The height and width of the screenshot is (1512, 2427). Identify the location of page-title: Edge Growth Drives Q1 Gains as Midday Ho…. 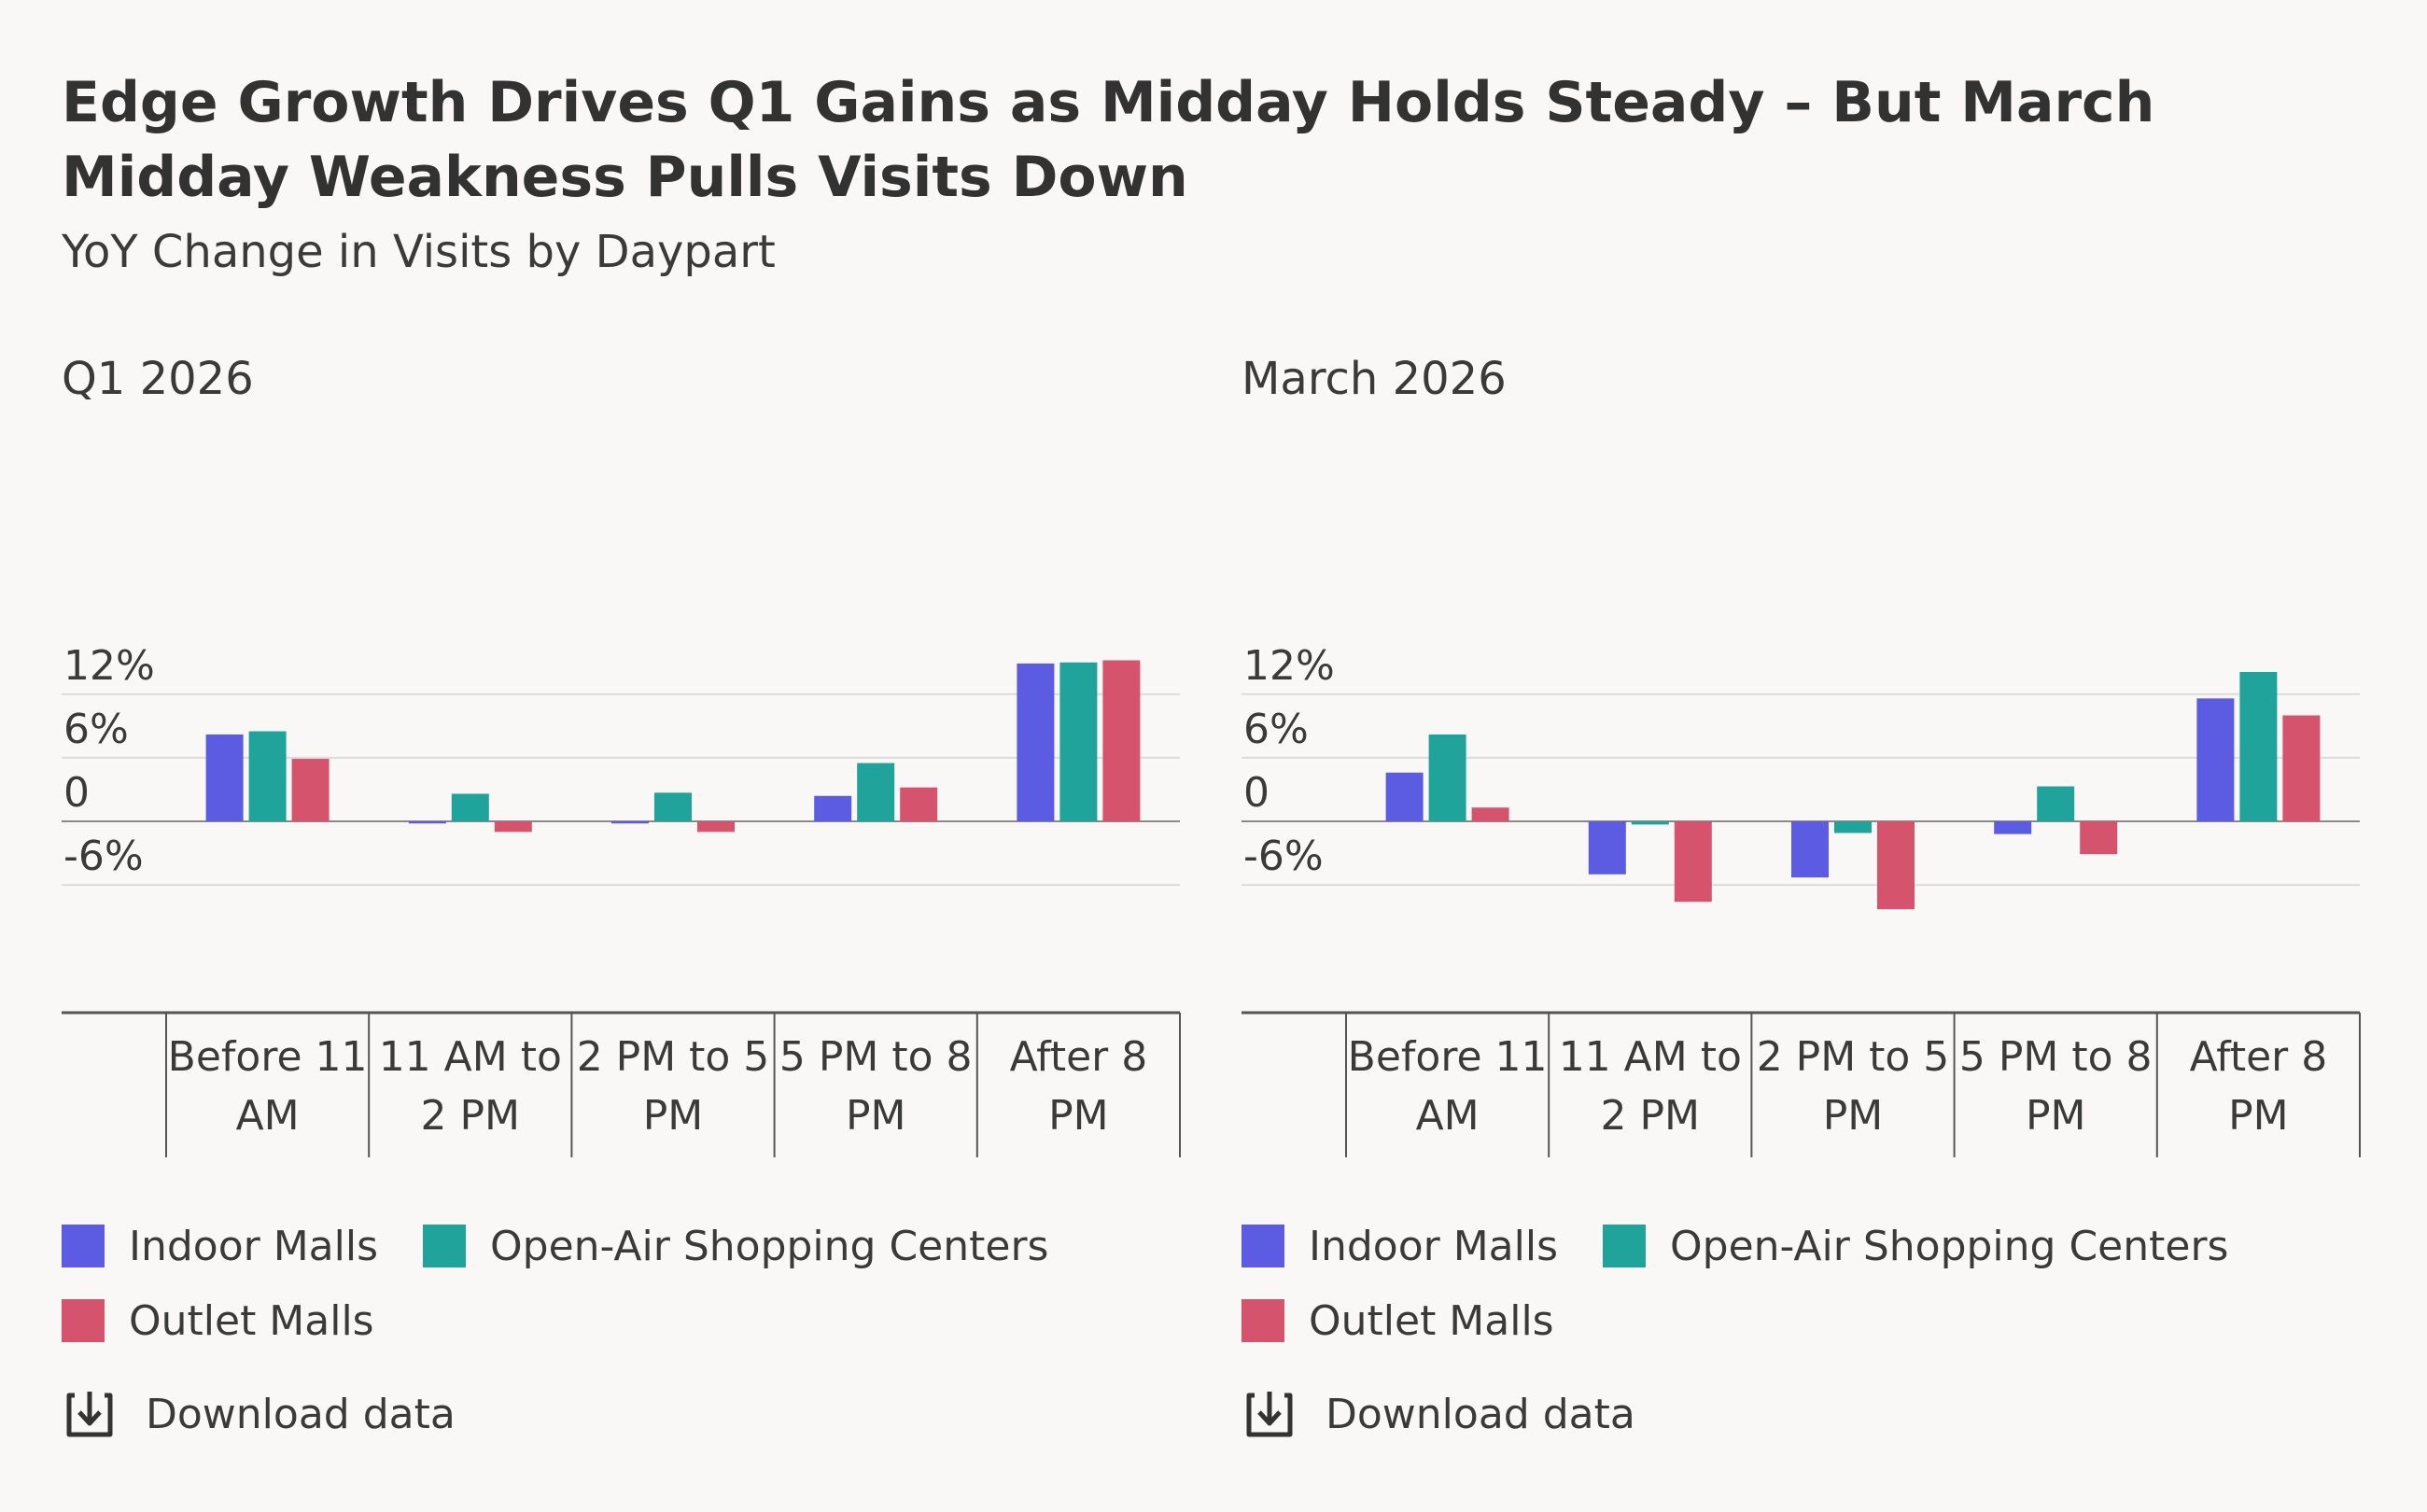
(1108, 140).